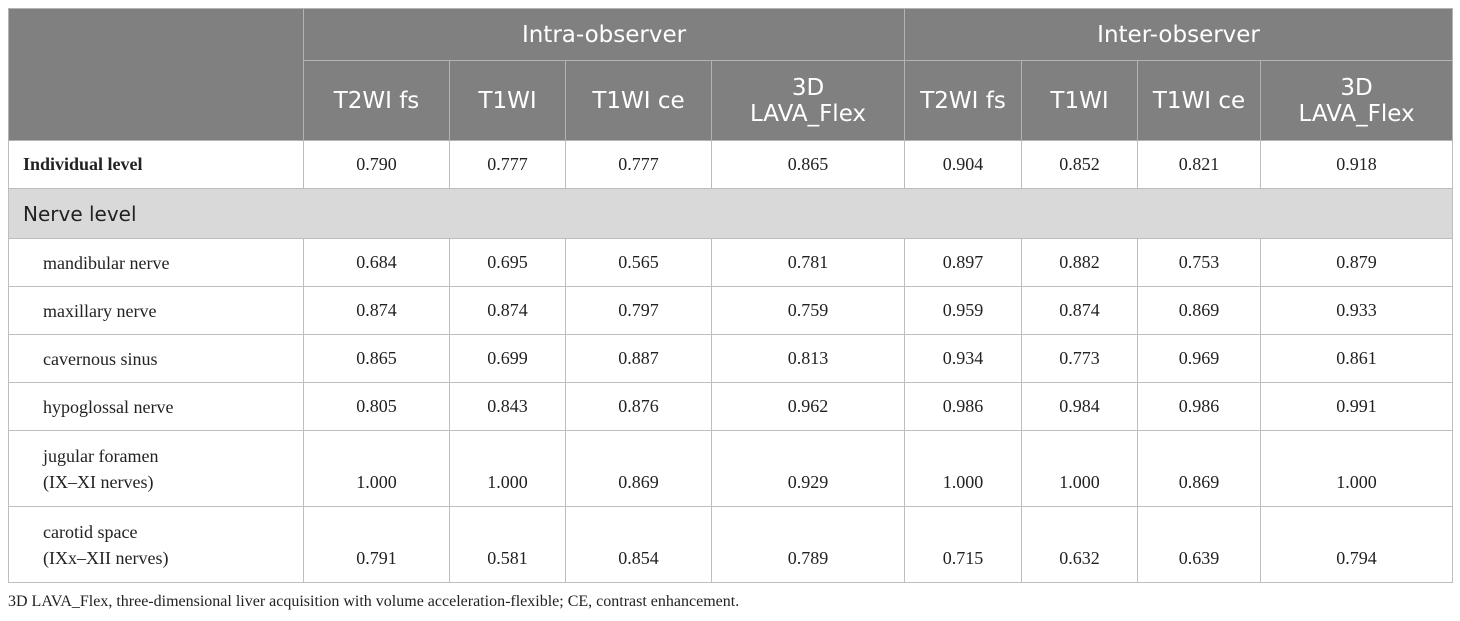 The width and height of the screenshot is (1460, 621). Describe the element at coordinates (507, 544) in the screenshot. I see `cell-value: 0.581` at that location.